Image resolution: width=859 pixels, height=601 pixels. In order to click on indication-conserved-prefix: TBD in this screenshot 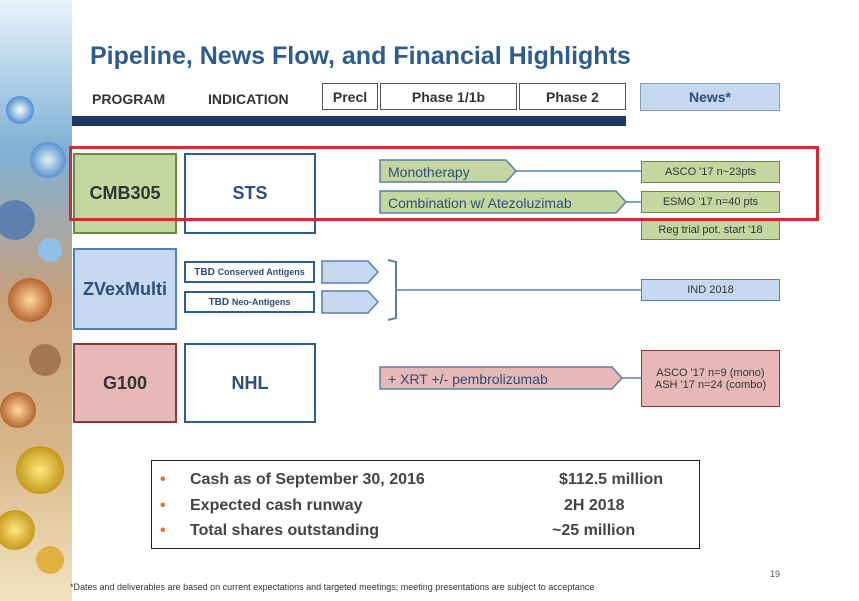, I will do `click(204, 272)`.